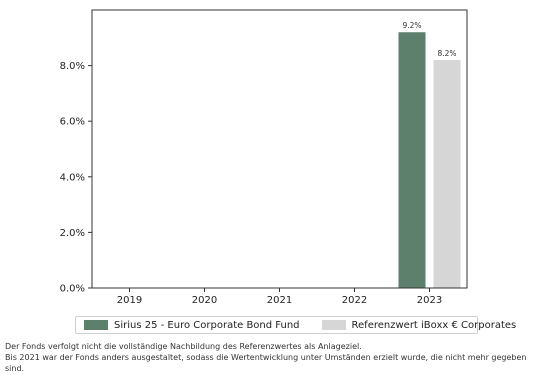 Image resolution: width=539 pixels, height=375 pixels. What do you see at coordinates (129, 300) in the screenshot?
I see `x-tick-label: 2019` at bounding box center [129, 300].